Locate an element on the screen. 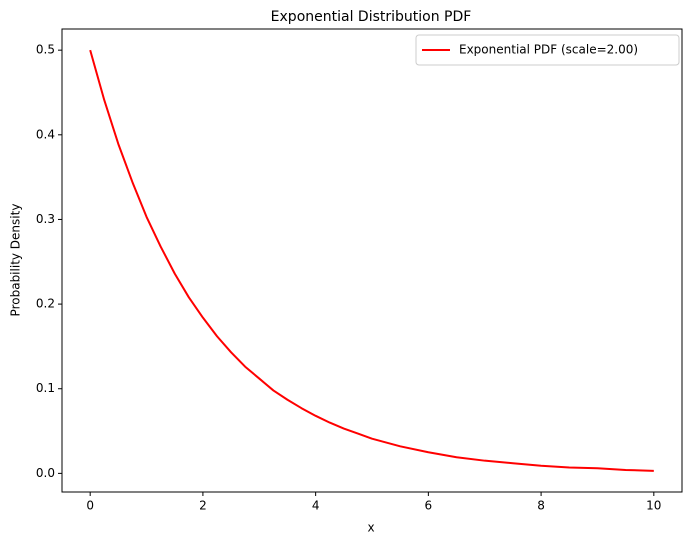  x-axis-label: x is located at coordinates (370, 528).